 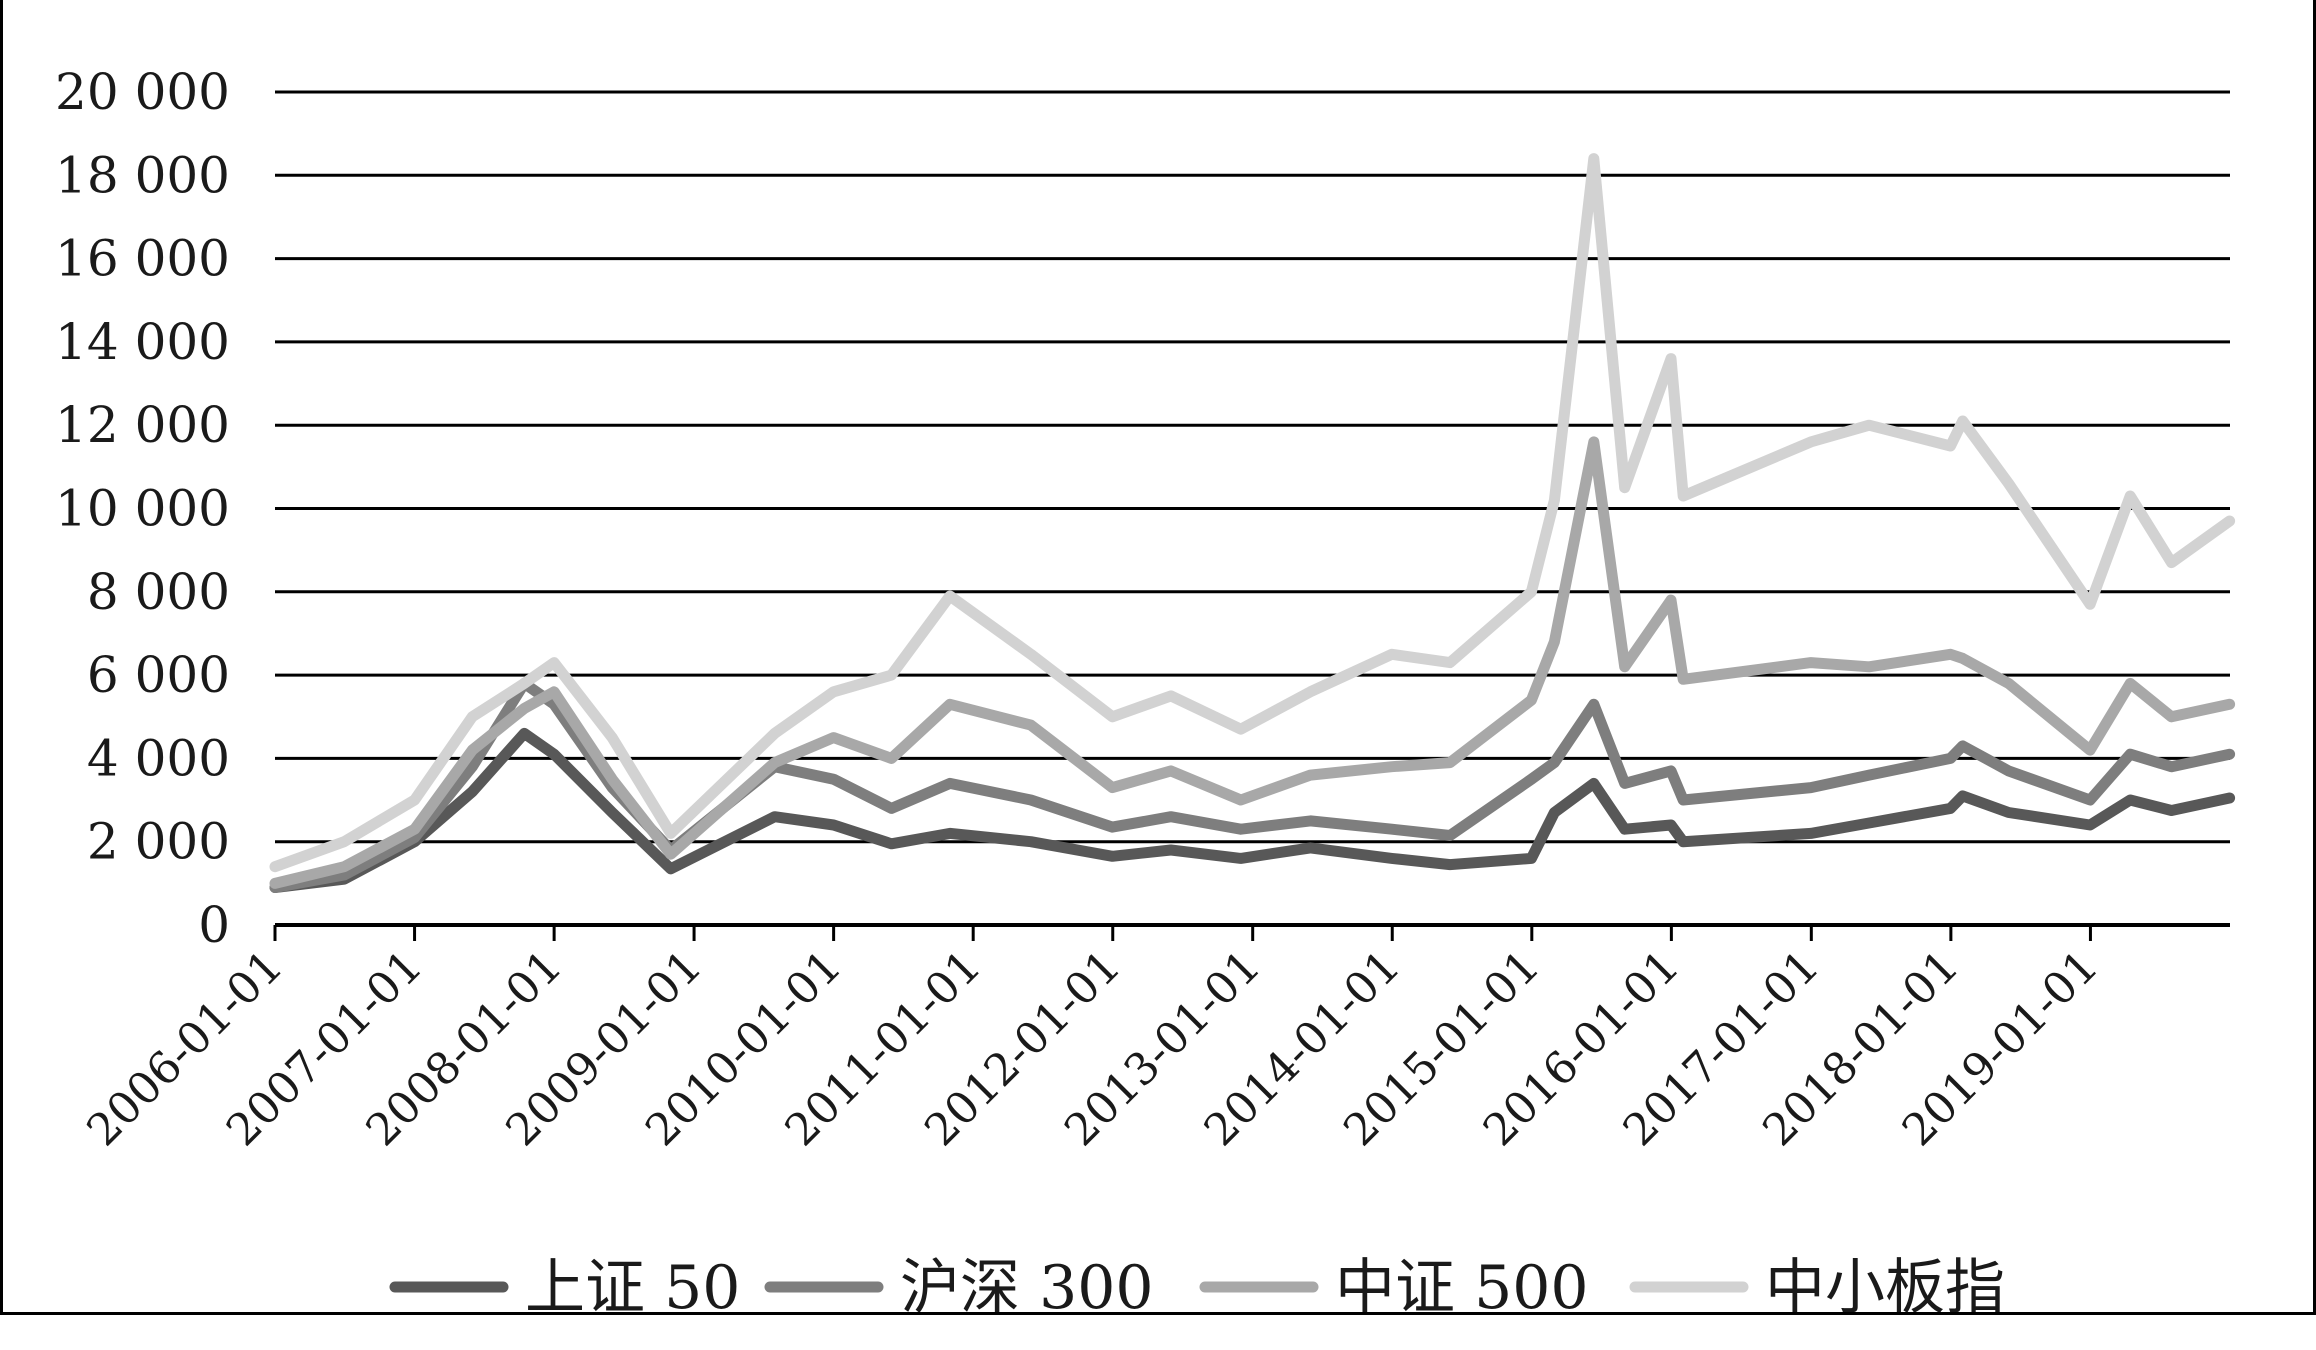 What do you see at coordinates (1027, 1288) in the screenshot?
I see `legend-label-1: 沪深 300` at bounding box center [1027, 1288].